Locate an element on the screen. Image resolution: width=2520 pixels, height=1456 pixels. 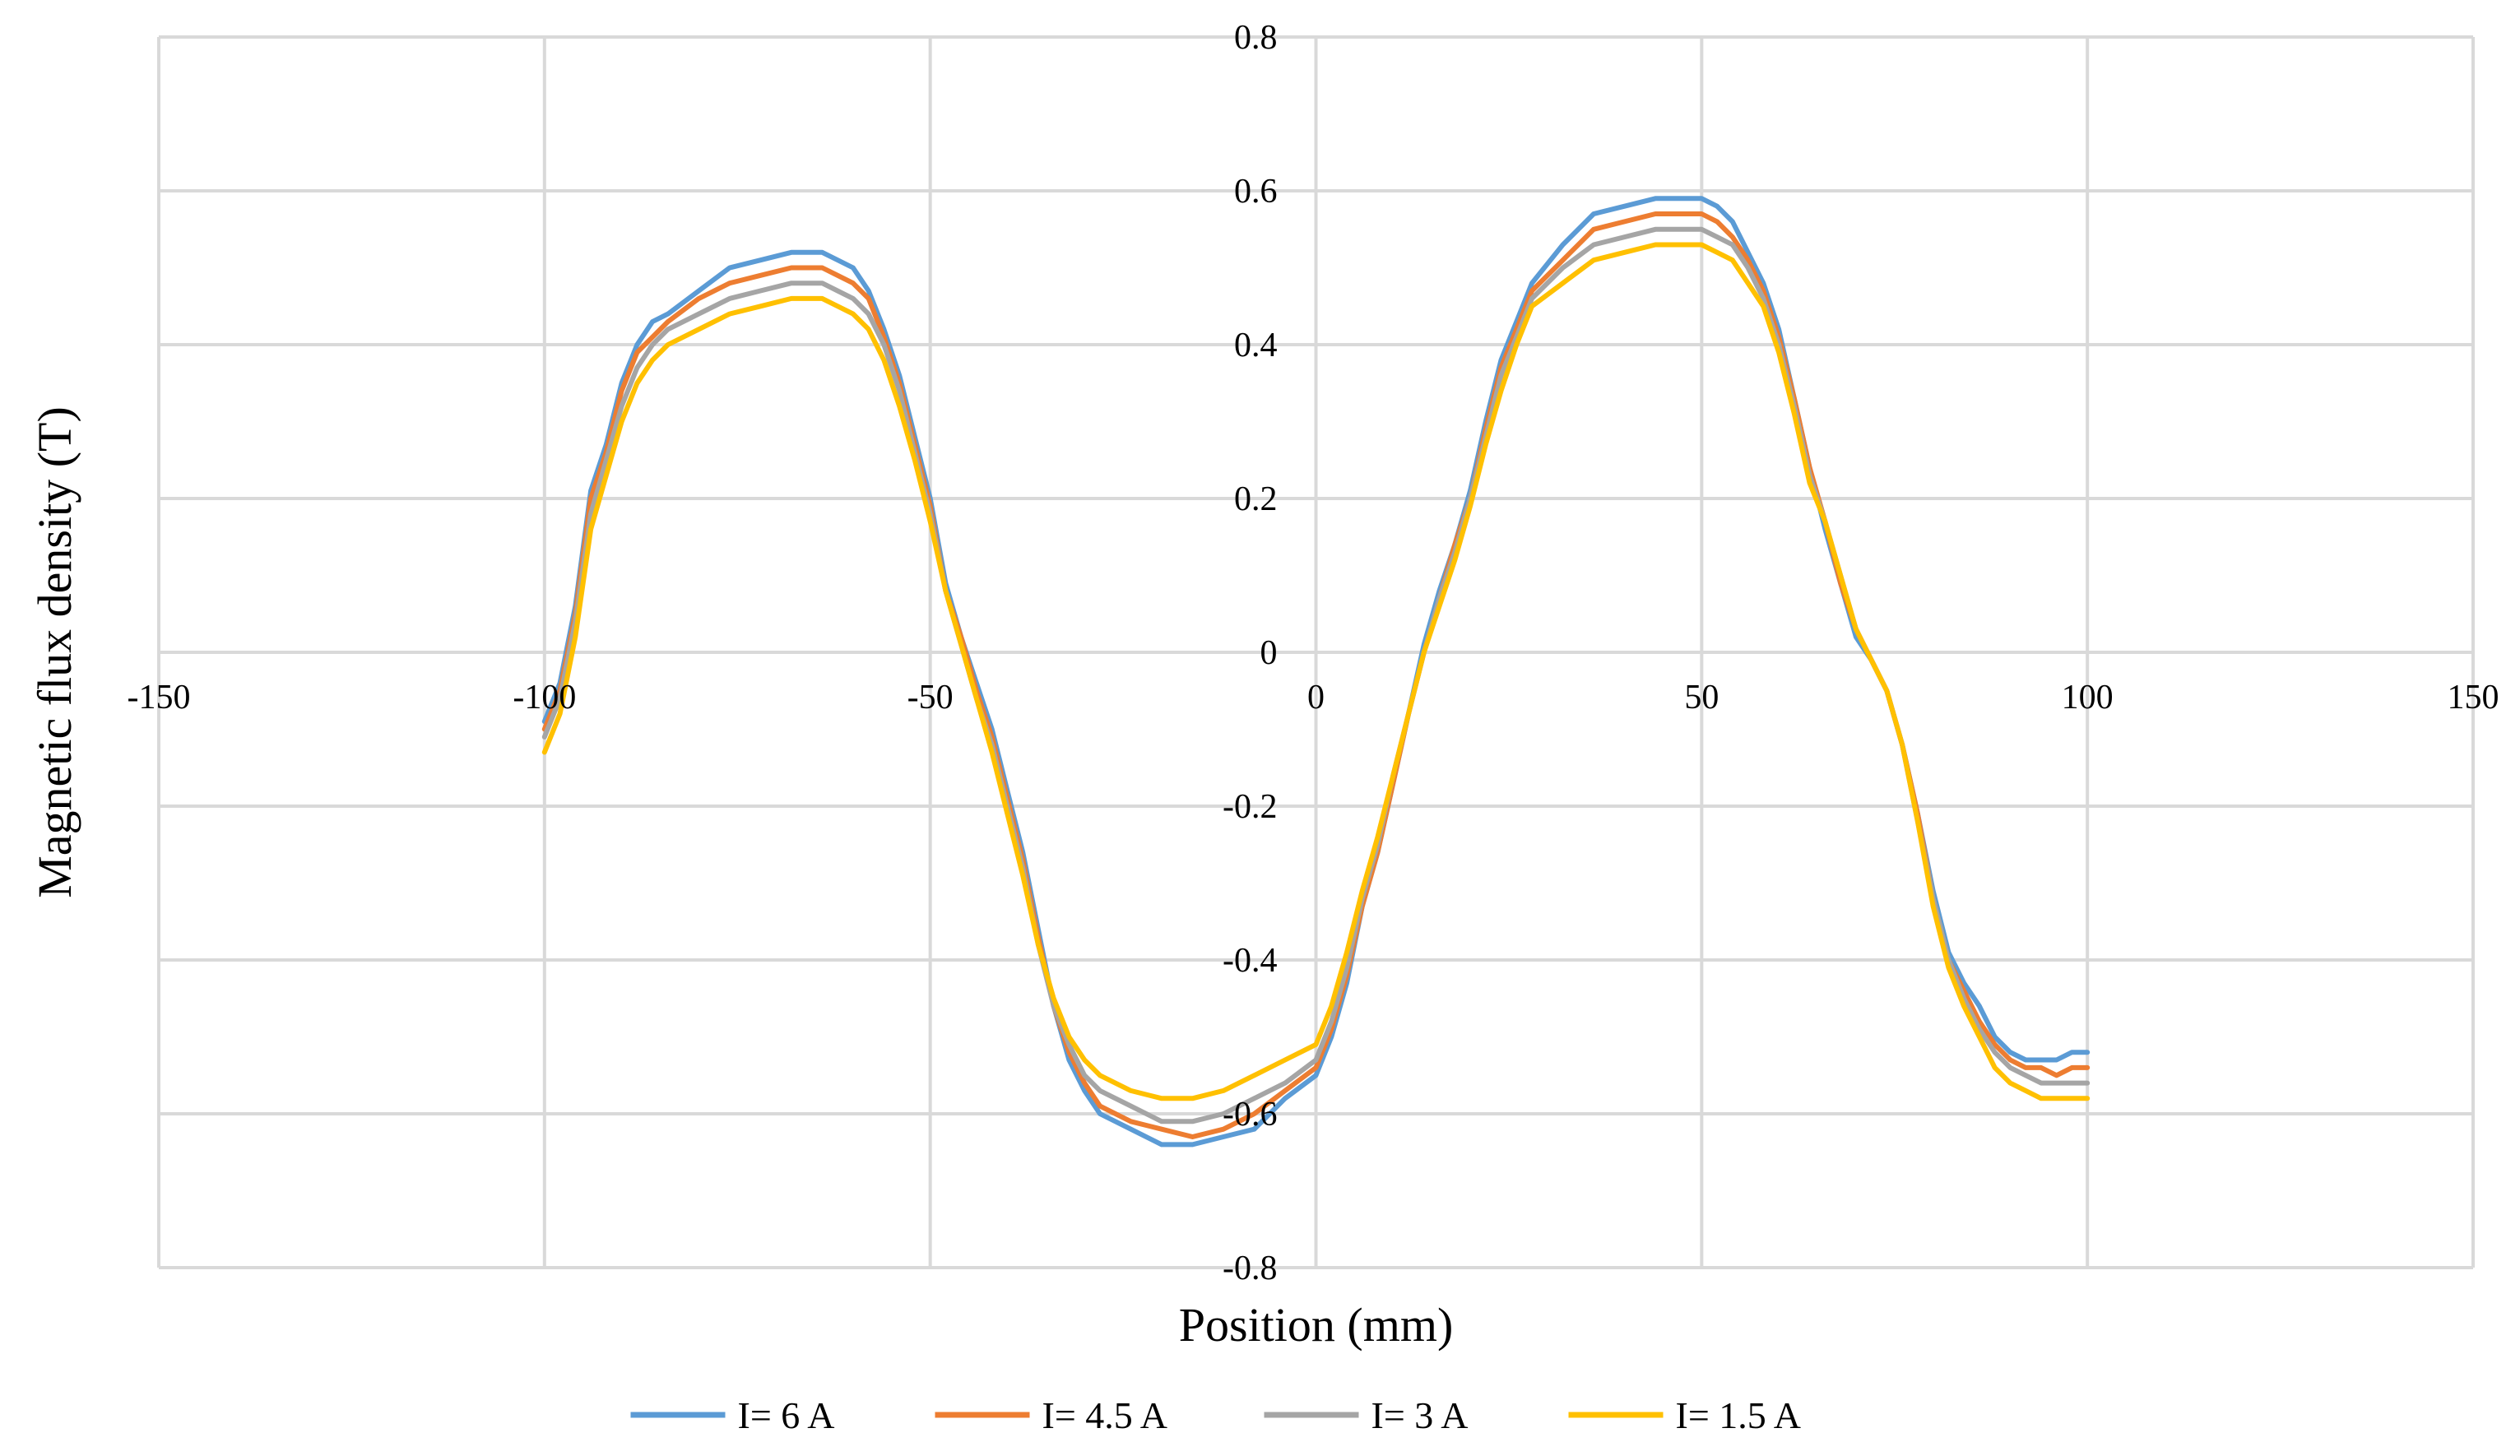
y-tick-label: -0.6 is located at coordinates (1250, 1115).